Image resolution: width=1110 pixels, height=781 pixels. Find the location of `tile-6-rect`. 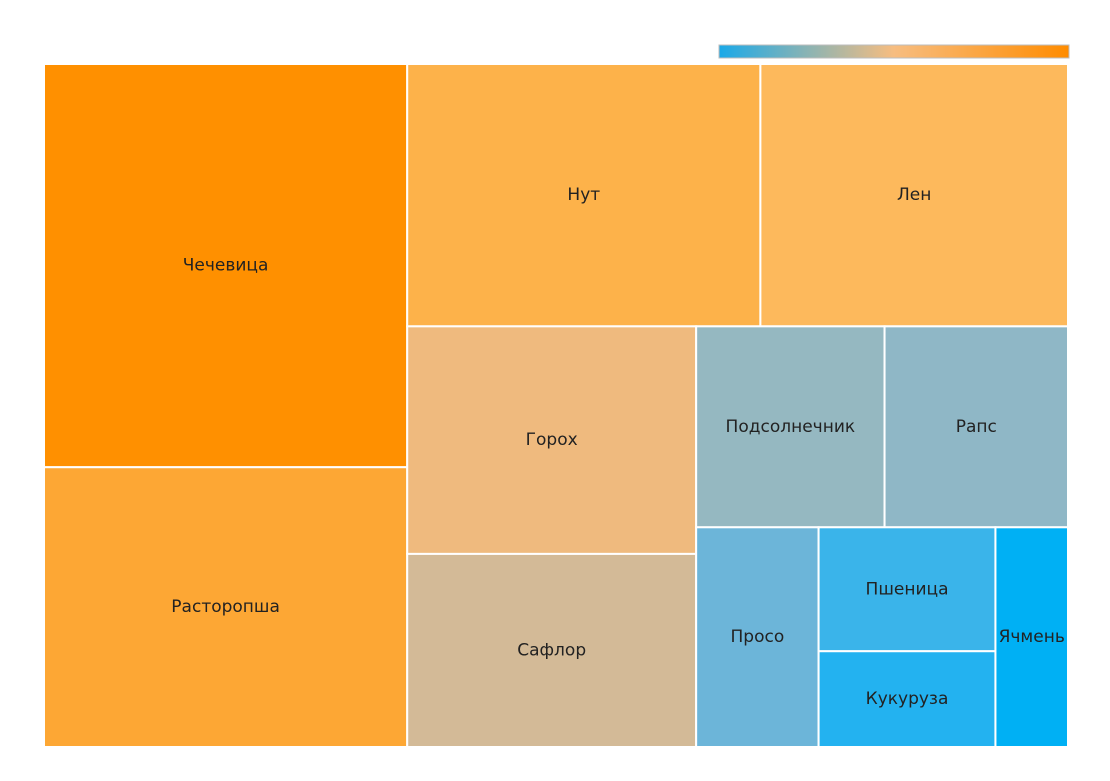

tile-6-rect is located at coordinates (552, 650).